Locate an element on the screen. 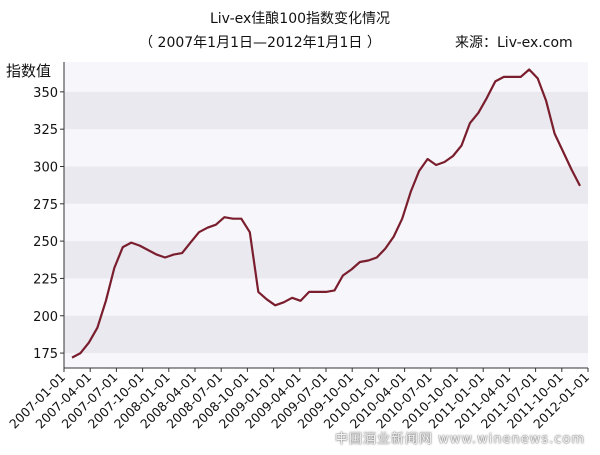 This screenshot has width=600, height=455. source-label: 来源：Liv-ex.com is located at coordinates (514, 43).